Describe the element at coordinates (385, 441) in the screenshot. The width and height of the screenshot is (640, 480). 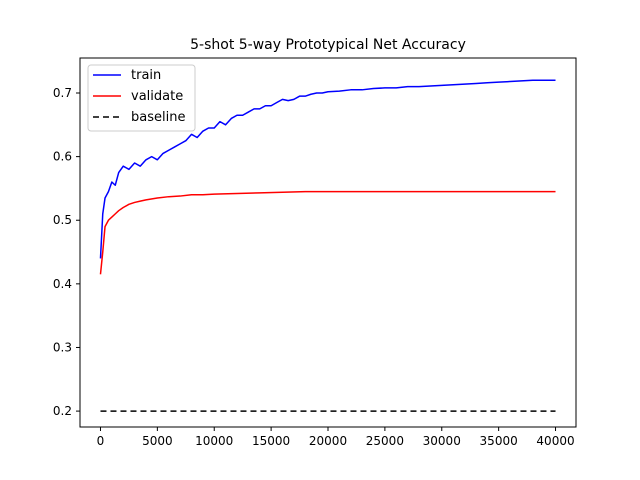
I see `x-tick-label: 25000` at that location.